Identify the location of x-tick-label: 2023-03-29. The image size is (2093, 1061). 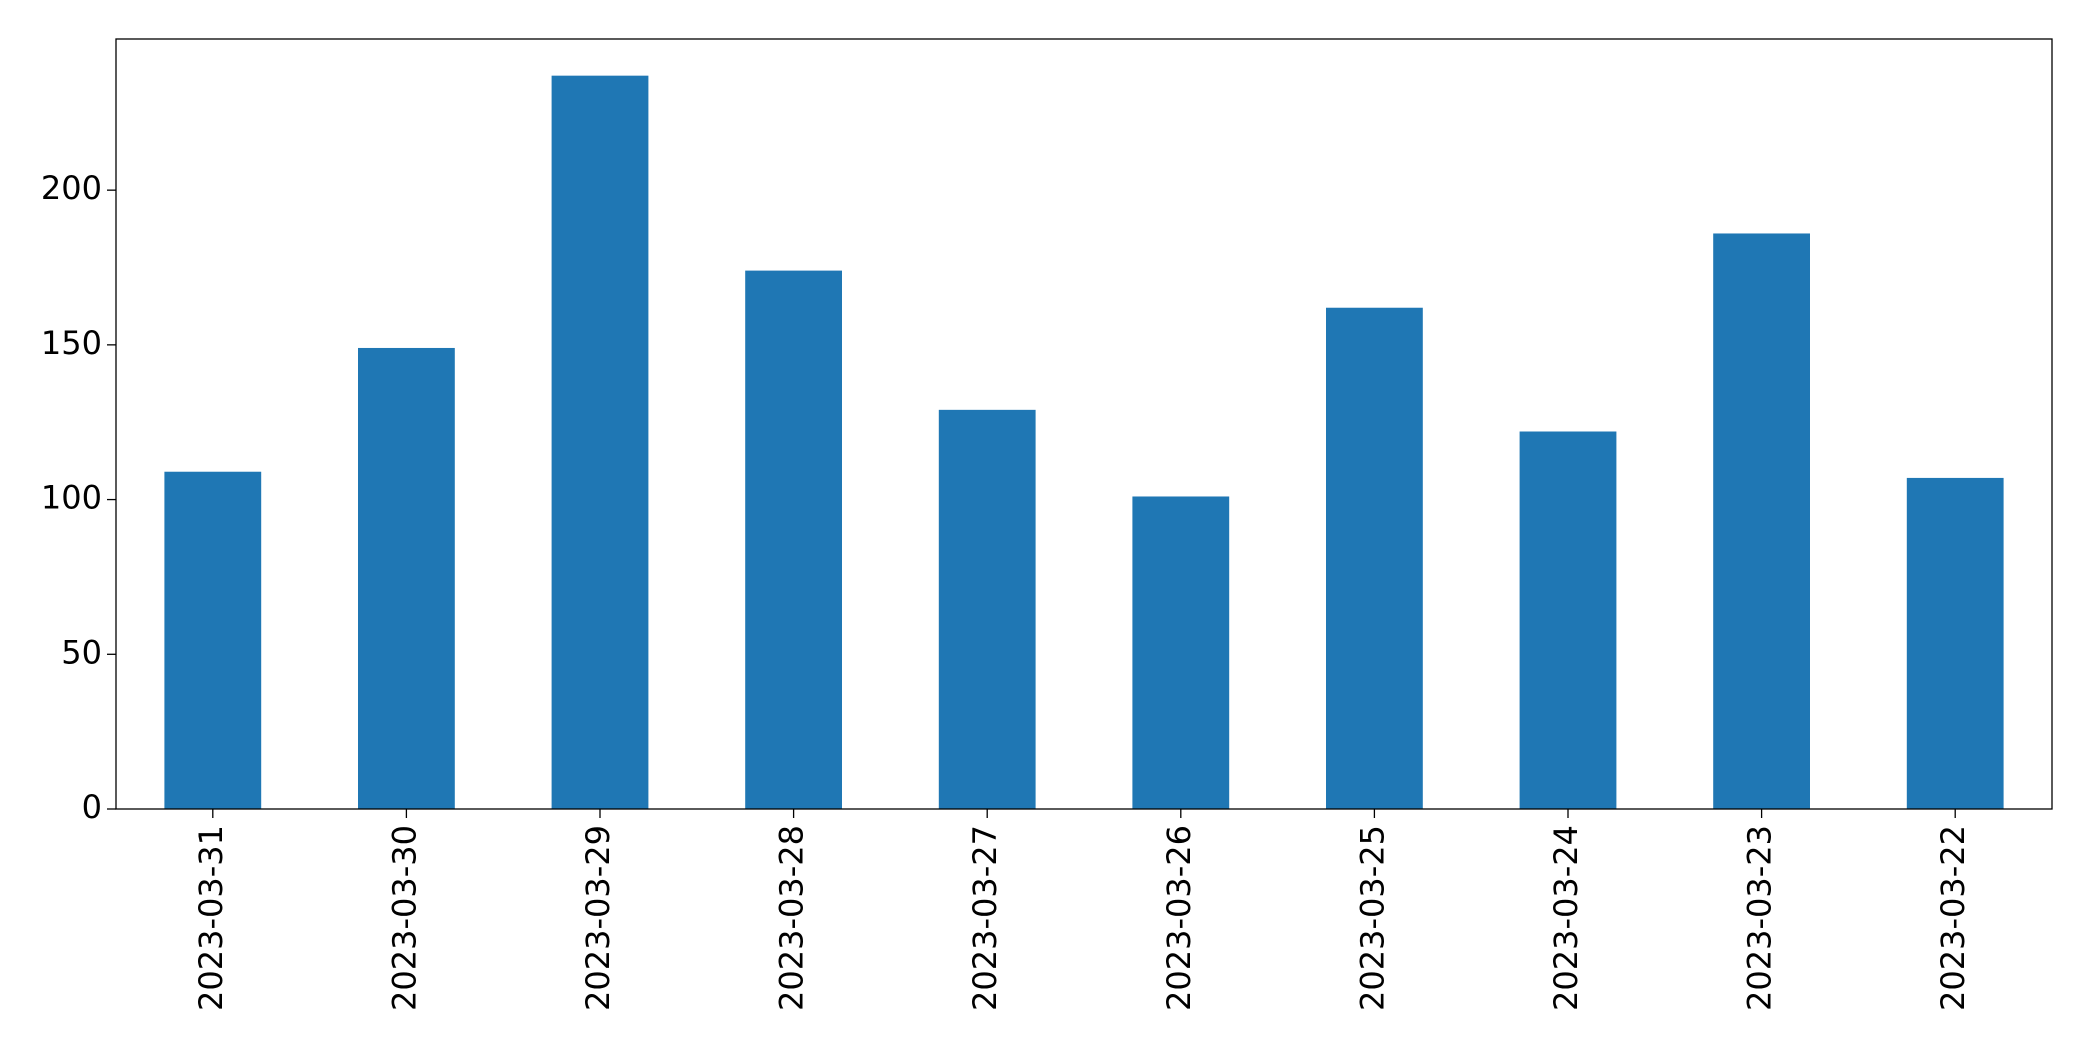
(598, 918).